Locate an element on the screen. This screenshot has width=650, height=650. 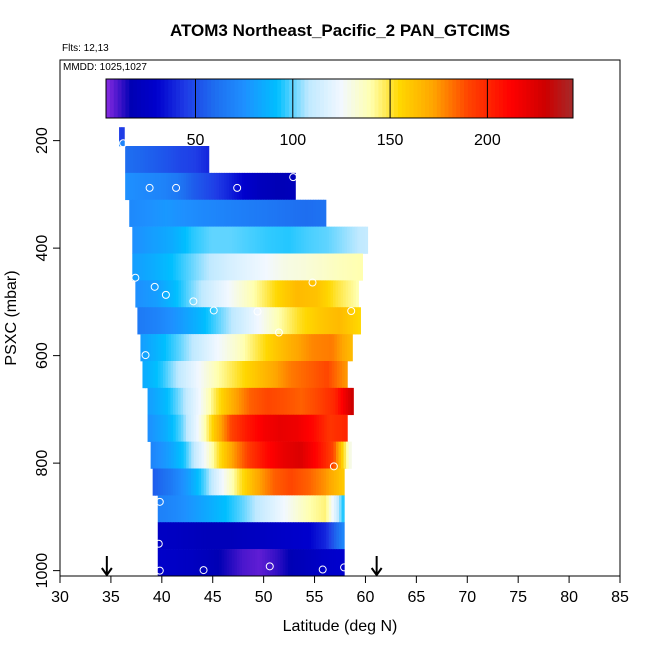
arrow-head is located at coordinates (107, 572).